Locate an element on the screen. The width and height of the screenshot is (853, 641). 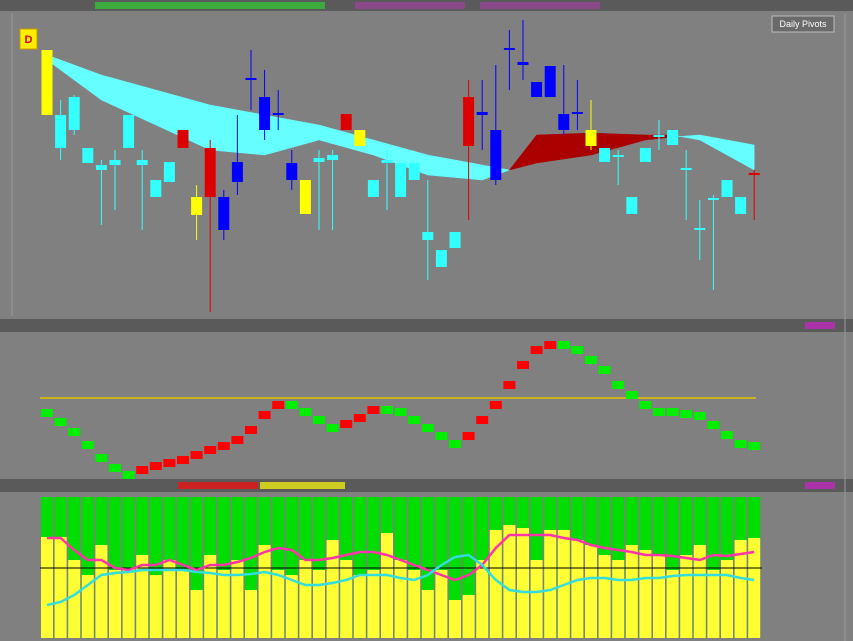
button-label: Daily Pivots is located at coordinates (803, 24).